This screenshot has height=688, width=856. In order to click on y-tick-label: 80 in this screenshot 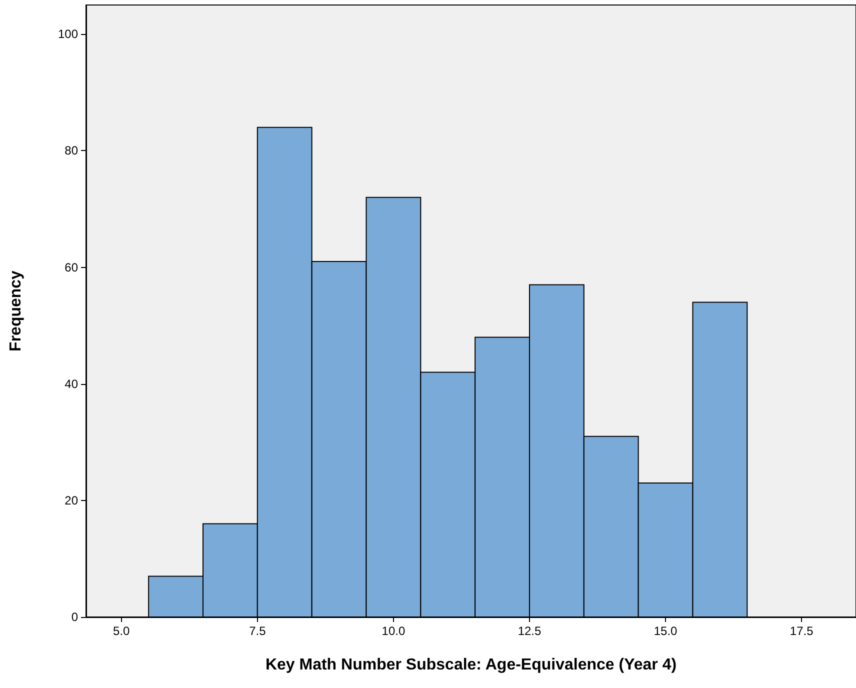, I will do `click(71, 151)`.